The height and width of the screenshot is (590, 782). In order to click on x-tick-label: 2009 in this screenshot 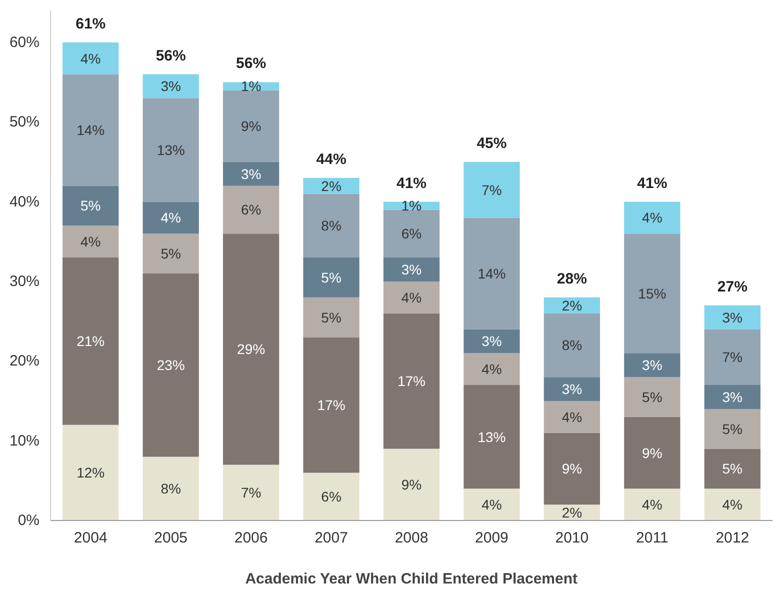, I will do `click(491, 538)`.